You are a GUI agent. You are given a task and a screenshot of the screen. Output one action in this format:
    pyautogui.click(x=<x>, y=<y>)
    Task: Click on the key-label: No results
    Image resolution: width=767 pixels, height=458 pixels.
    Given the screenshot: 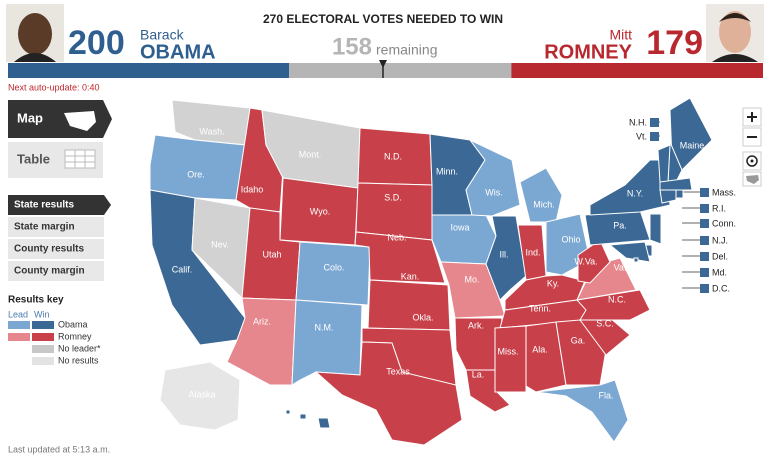 What is the action you would take?
    pyautogui.click(x=78, y=360)
    